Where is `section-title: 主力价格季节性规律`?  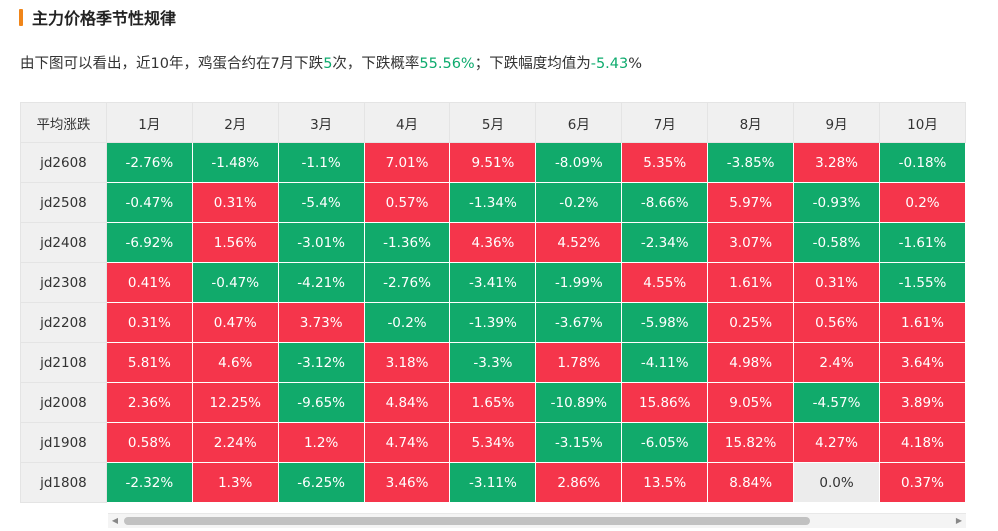 section-title: 主力价格季节性规律 is located at coordinates (104, 18).